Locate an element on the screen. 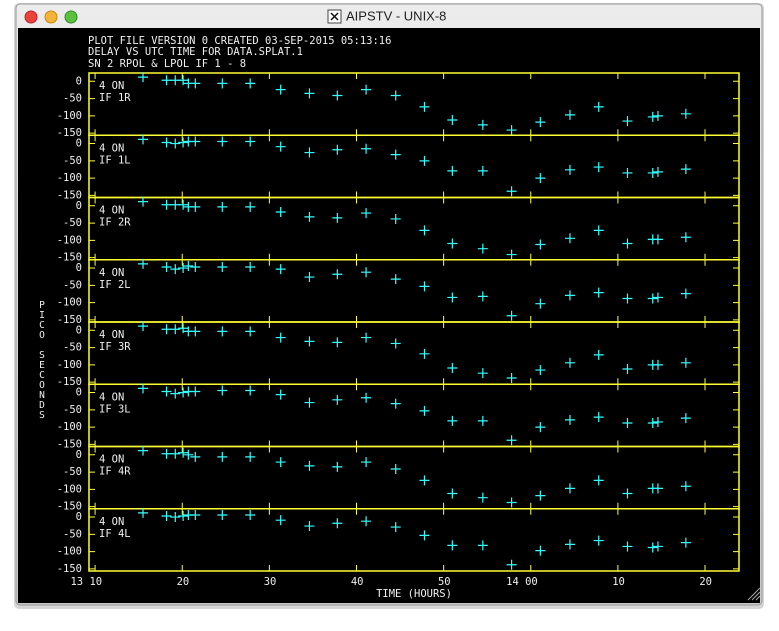  x-tick-label: 10 is located at coordinates (618, 582).